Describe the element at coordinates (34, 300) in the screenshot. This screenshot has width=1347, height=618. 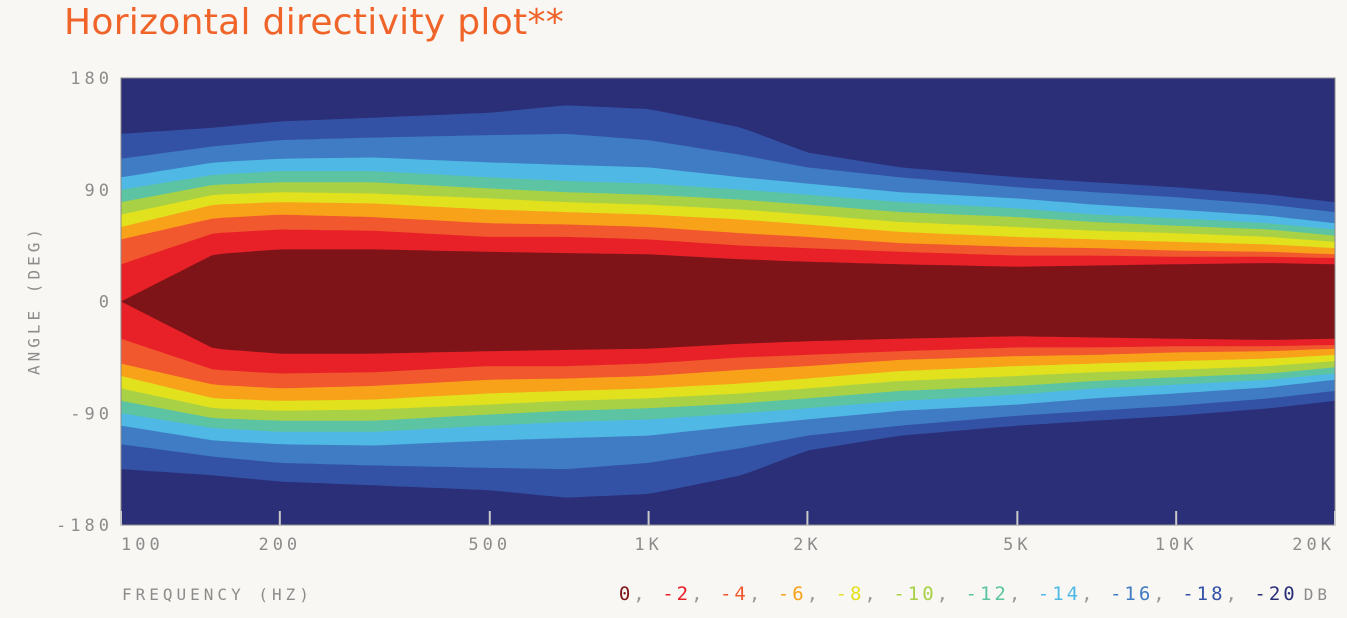
I see `y-axis-title: ANGLE (DEG)` at that location.